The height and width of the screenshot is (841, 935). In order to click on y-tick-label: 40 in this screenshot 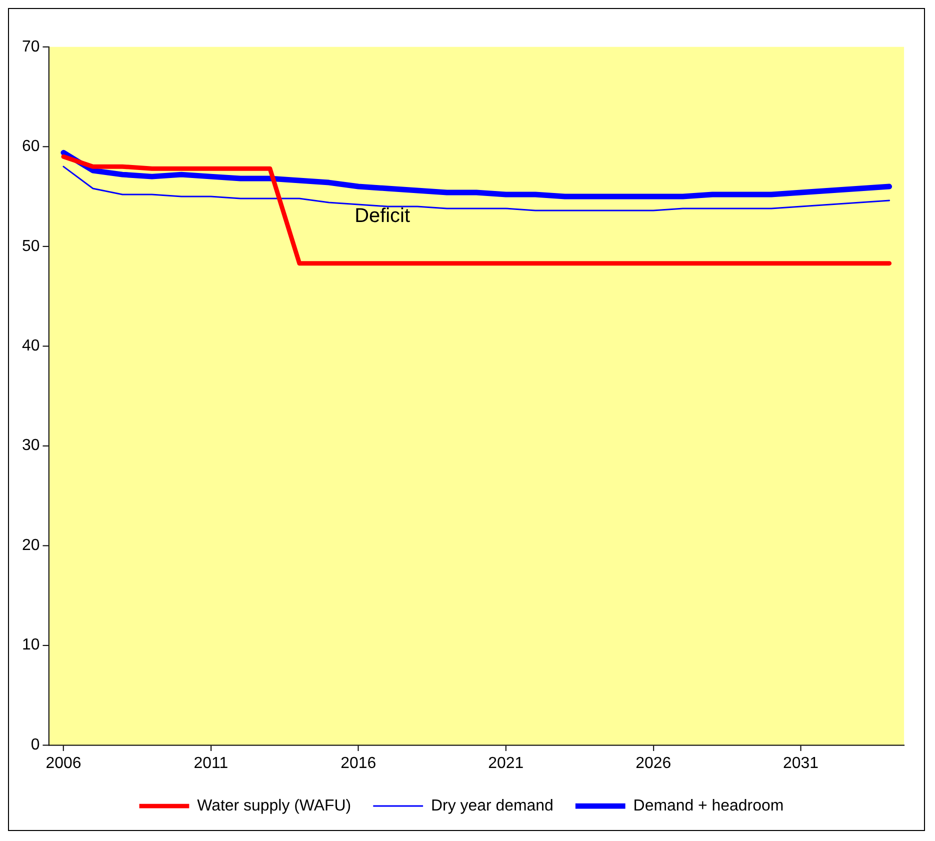, I will do `click(31, 345)`.